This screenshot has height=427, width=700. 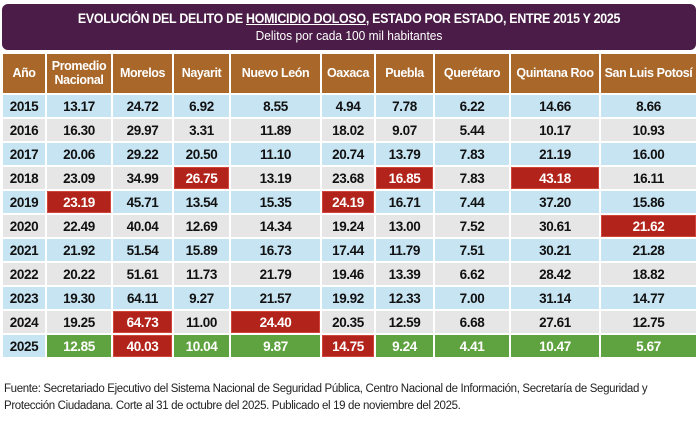 I want to click on column-header: Promedio Nacional, so click(x=79, y=73).